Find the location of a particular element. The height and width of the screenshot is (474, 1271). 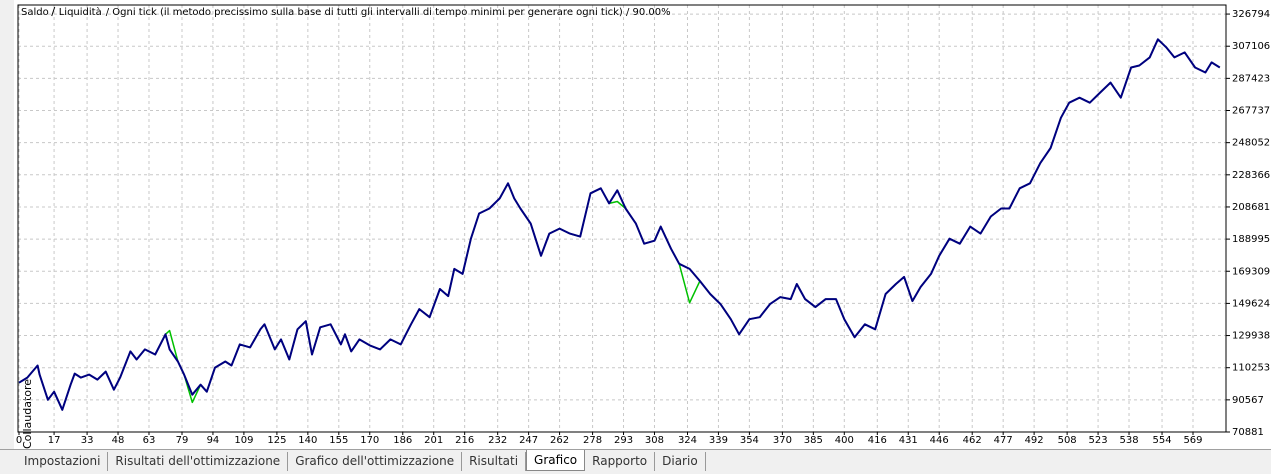

tab: Risultati dell'ottimizzazione is located at coordinates (198, 461).